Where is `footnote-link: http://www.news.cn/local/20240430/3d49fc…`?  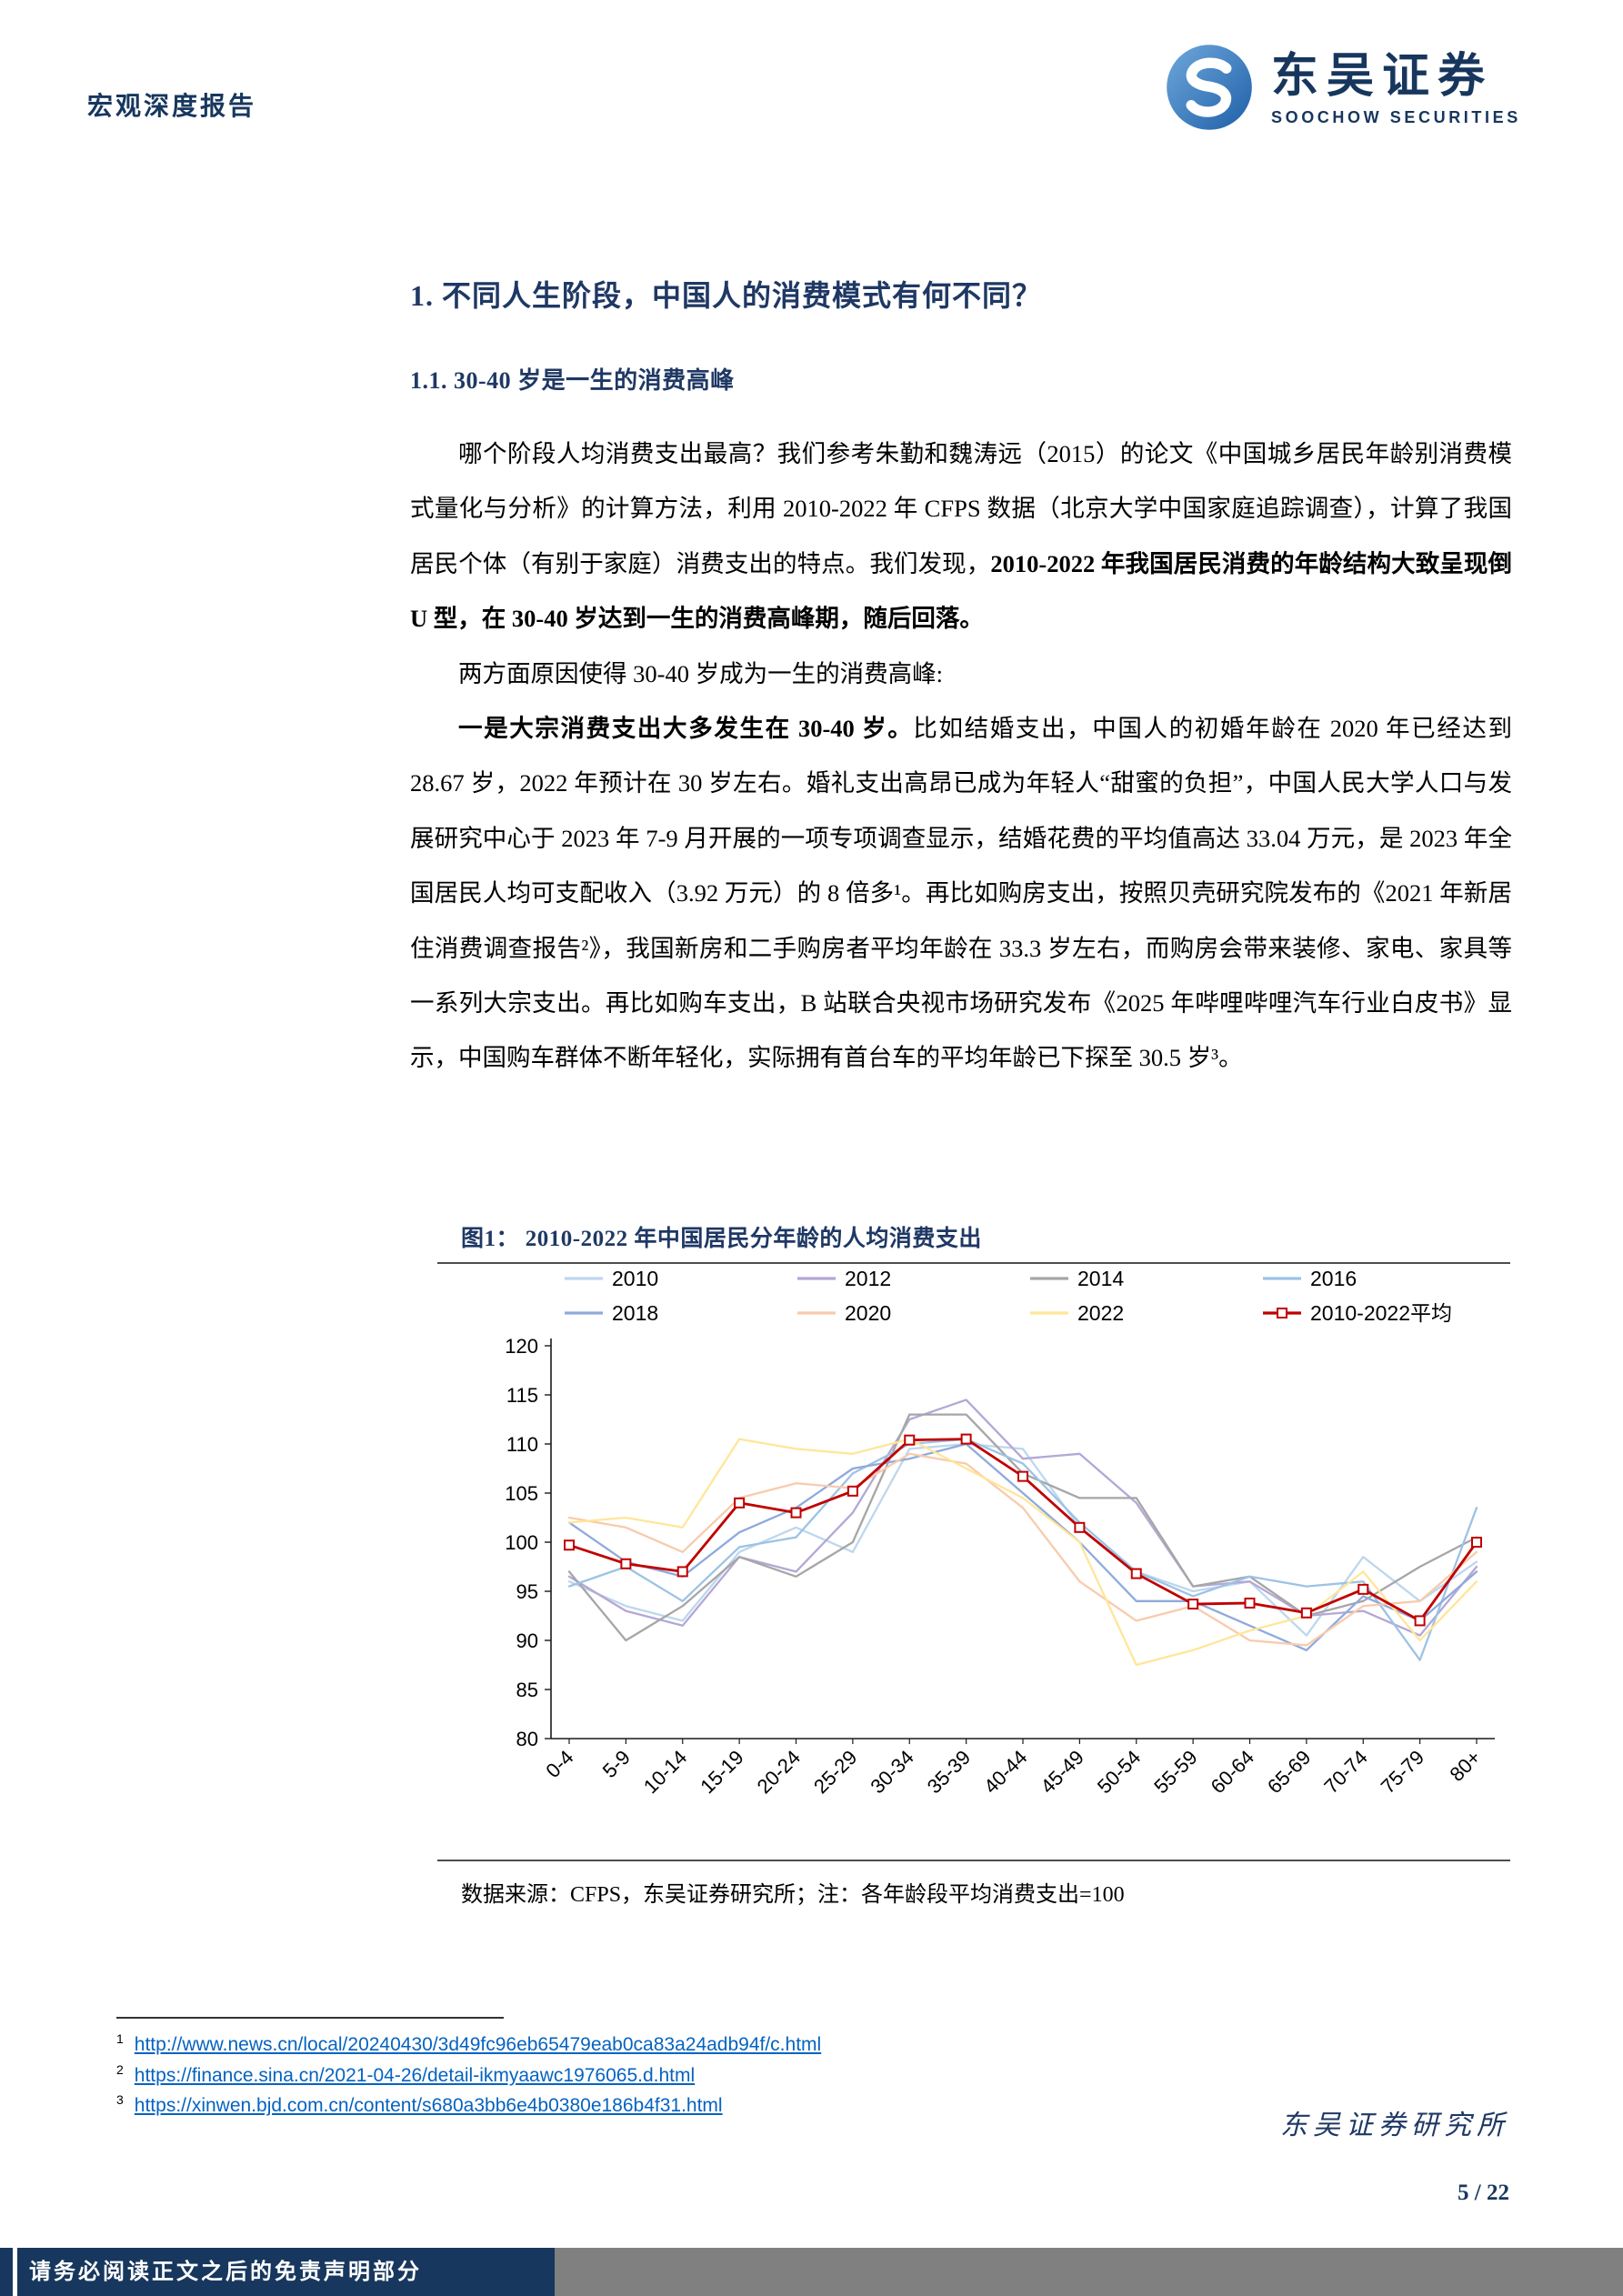 footnote-link: http://www.news.cn/local/20240430/3d49fc… is located at coordinates (478, 2045).